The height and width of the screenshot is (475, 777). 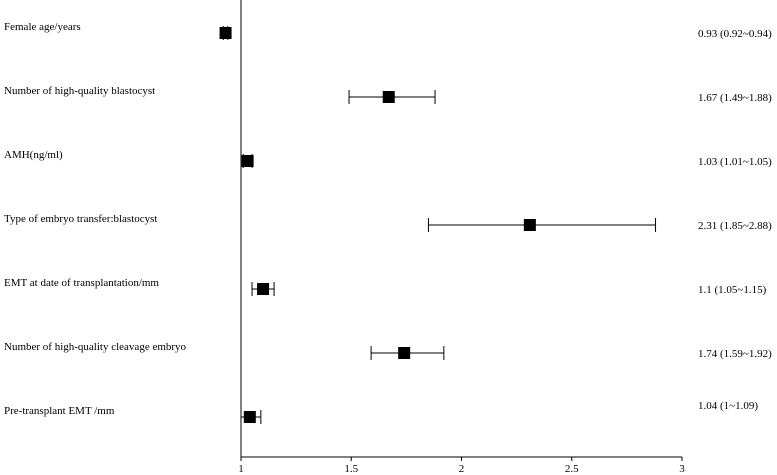 I want to click on ci-text: 1.67 (1.49~1.88), so click(x=735, y=98).